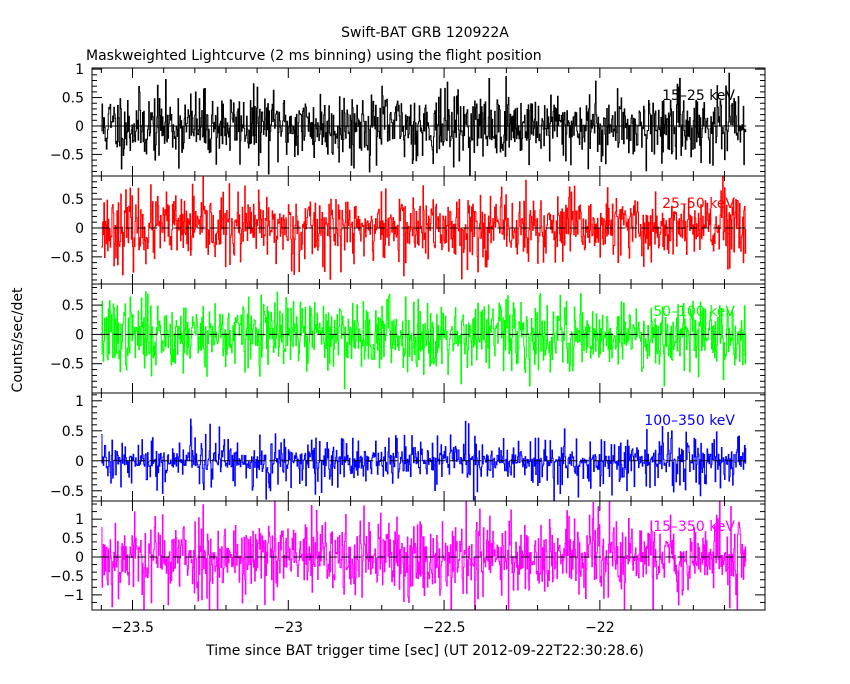 This screenshot has width=850, height=684. I want to click on x-tick-label: −23.5, so click(132, 628).